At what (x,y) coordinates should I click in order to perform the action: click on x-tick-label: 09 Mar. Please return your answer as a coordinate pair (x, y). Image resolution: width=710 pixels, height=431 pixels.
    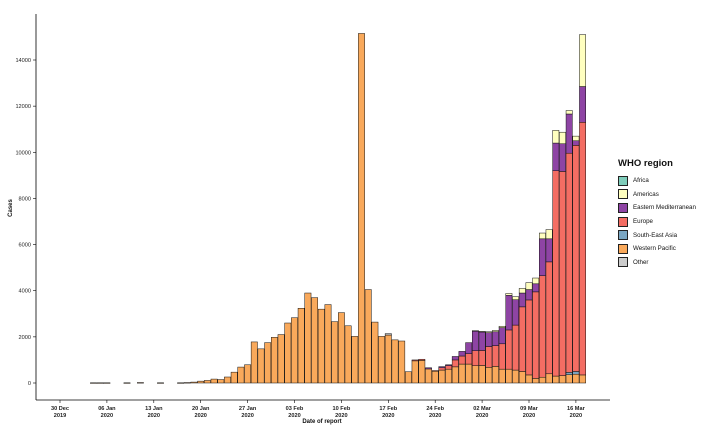
    Looking at the image, I should click on (529, 409).